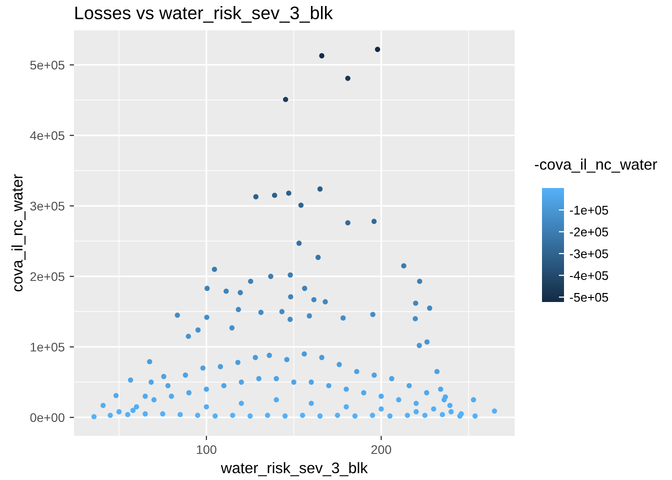  What do you see at coordinates (47, 347) in the screenshot?
I see `y-tick-label: 1e+05` at bounding box center [47, 347].